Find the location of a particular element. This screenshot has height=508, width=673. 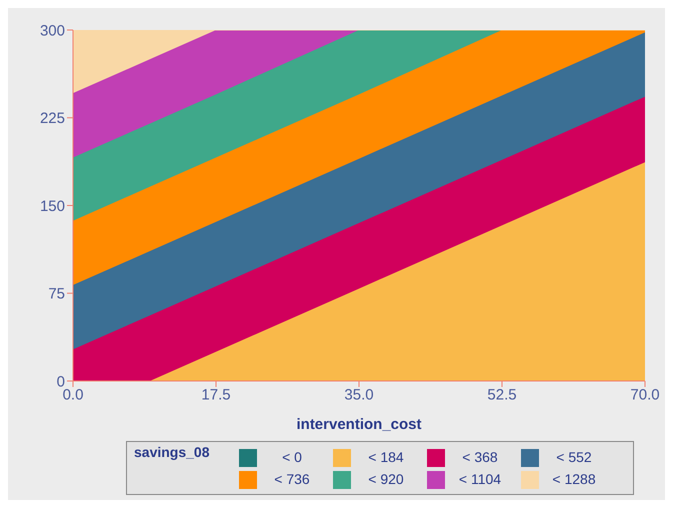

legend-label: < 736 is located at coordinates (292, 479).